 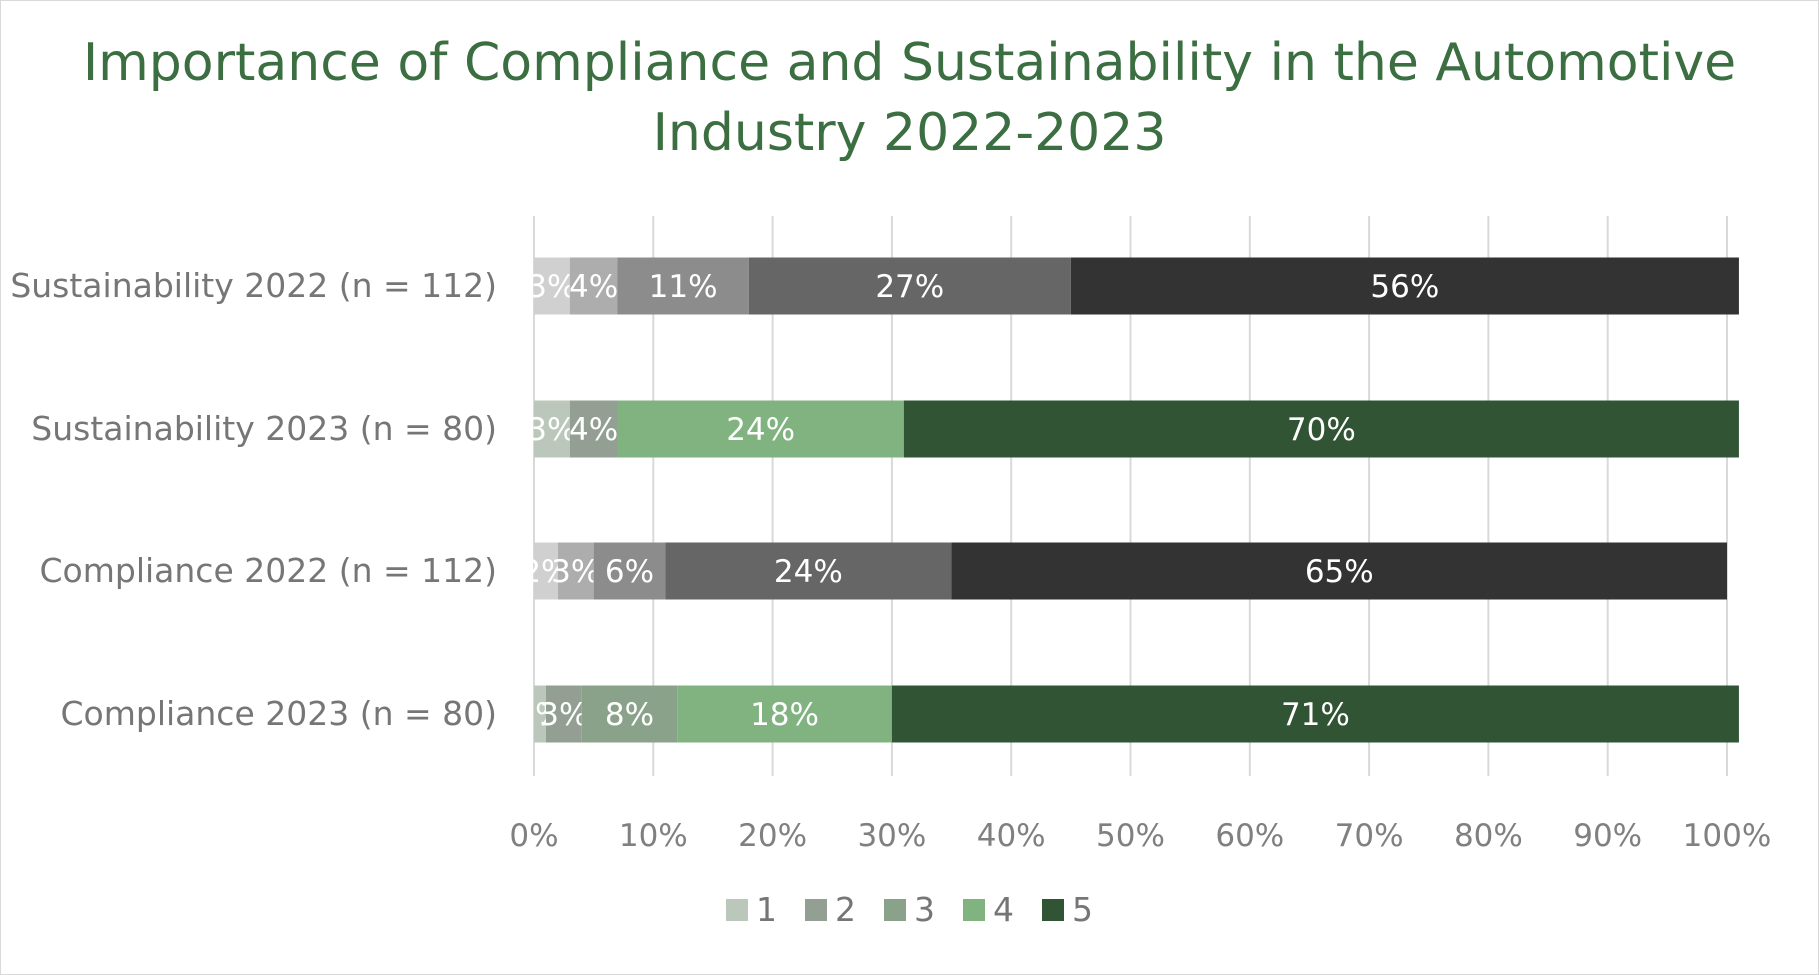 I want to click on chart-legend: 1 2 3 4 5, so click(x=909, y=909).